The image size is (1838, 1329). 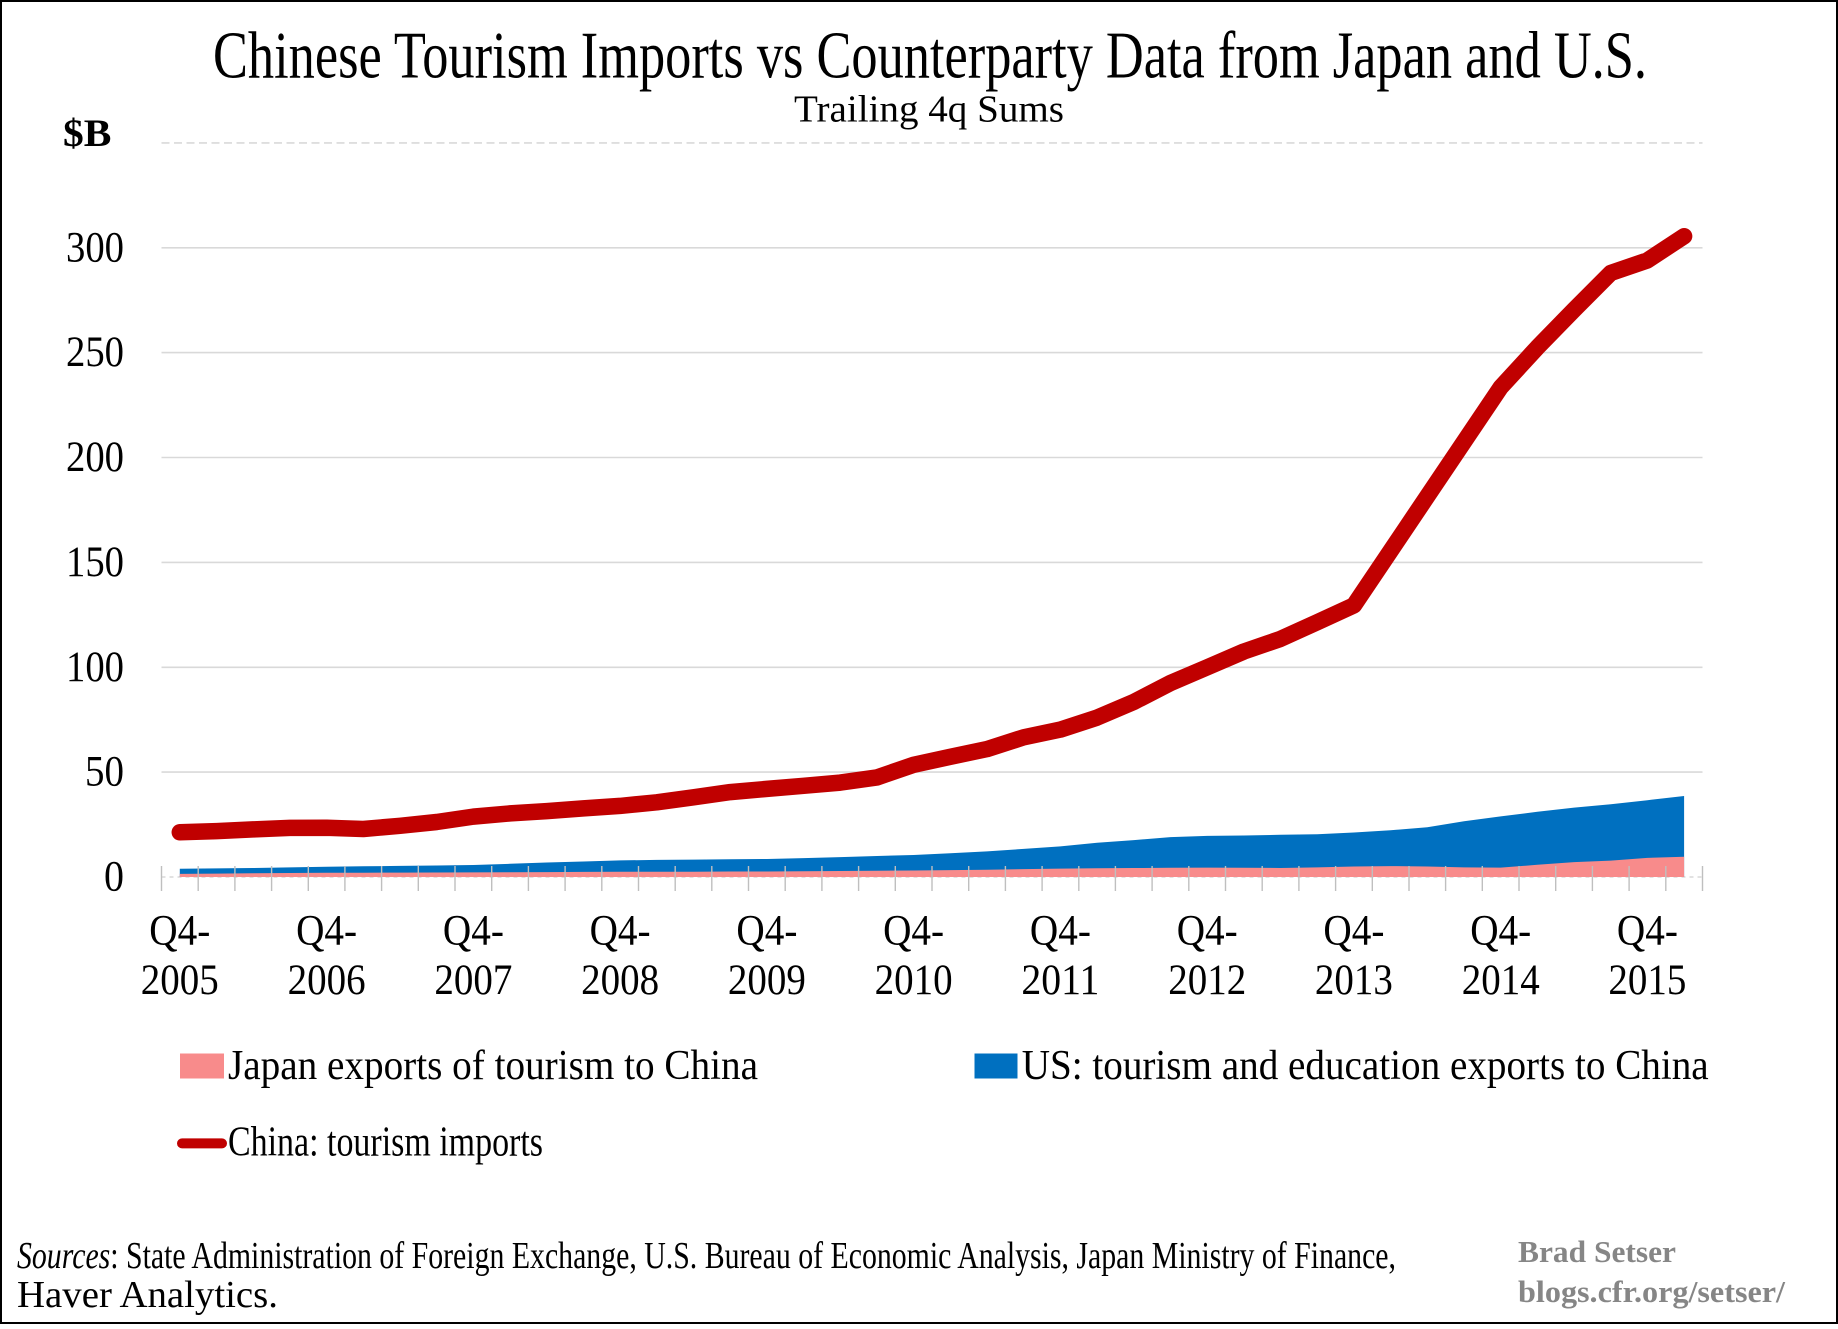 I want to click on svg-text: 2015, so click(x=1647, y=980).